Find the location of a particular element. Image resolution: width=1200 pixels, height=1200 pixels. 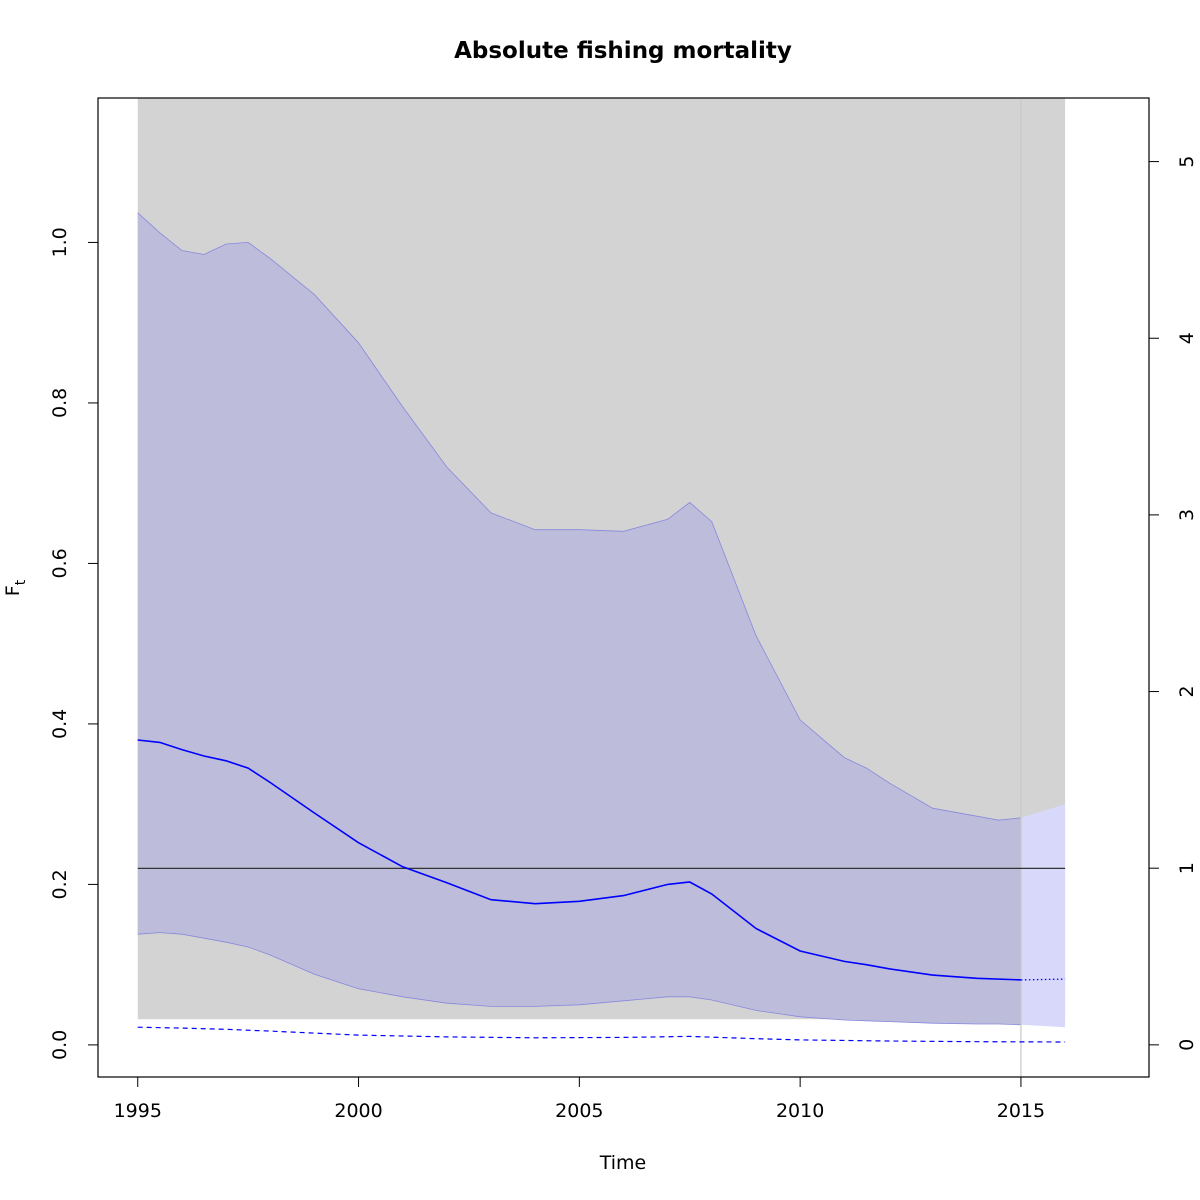

y-right-tick-label: 2 is located at coordinates (1187, 691).